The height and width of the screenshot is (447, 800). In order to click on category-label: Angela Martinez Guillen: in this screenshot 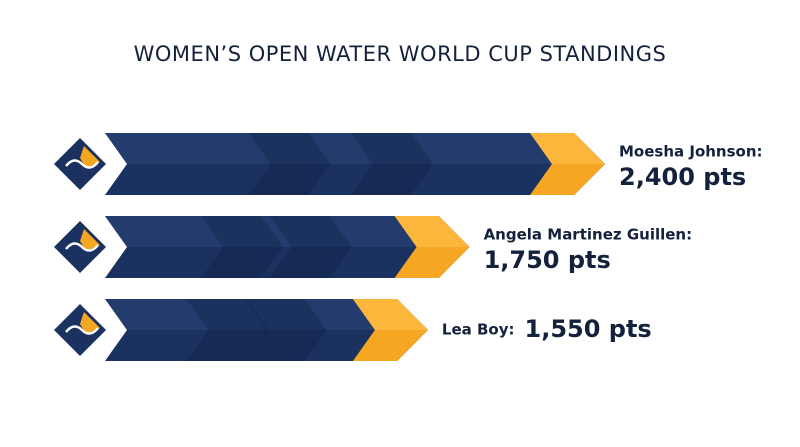, I will do `click(588, 235)`.